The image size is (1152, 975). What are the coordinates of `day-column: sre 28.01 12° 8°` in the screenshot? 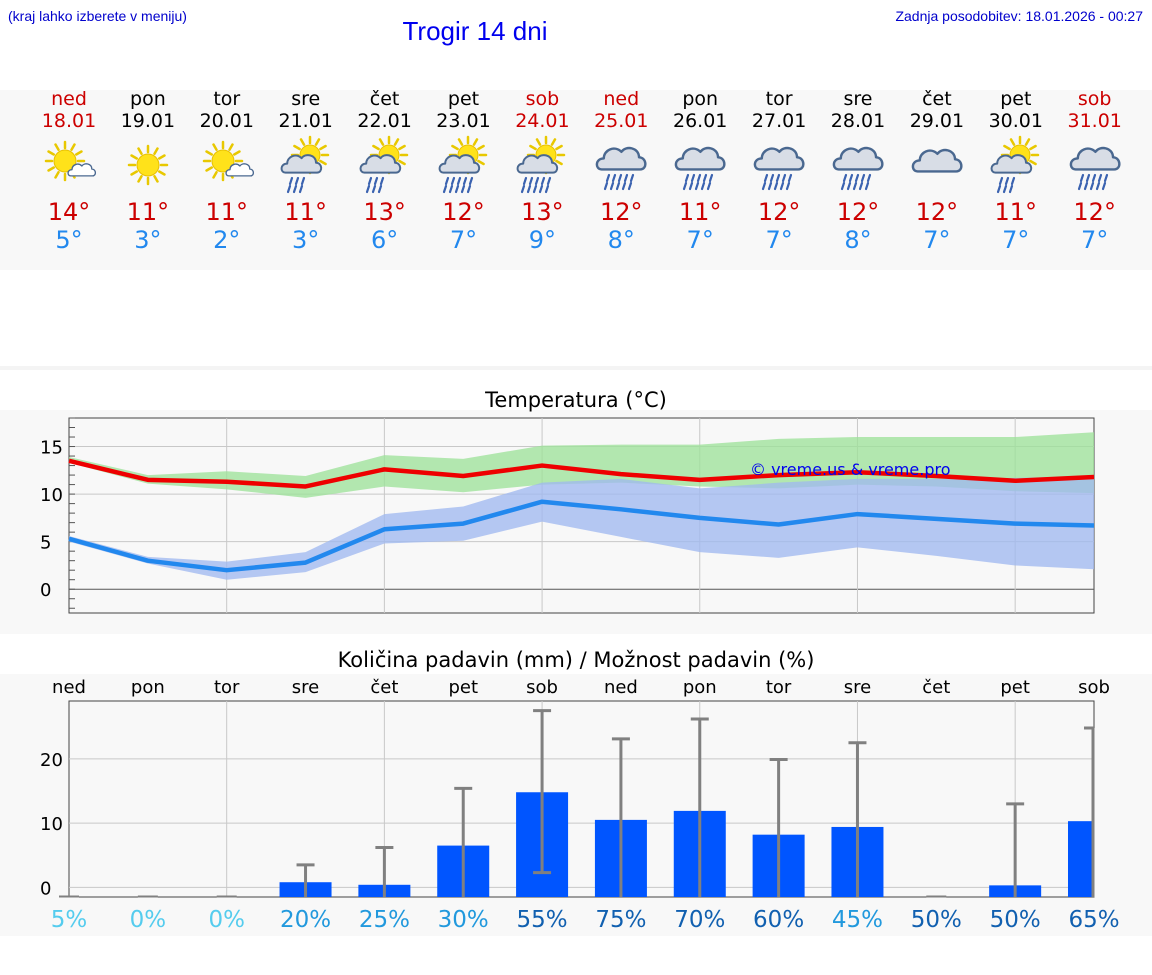 It's located at (858, 171).